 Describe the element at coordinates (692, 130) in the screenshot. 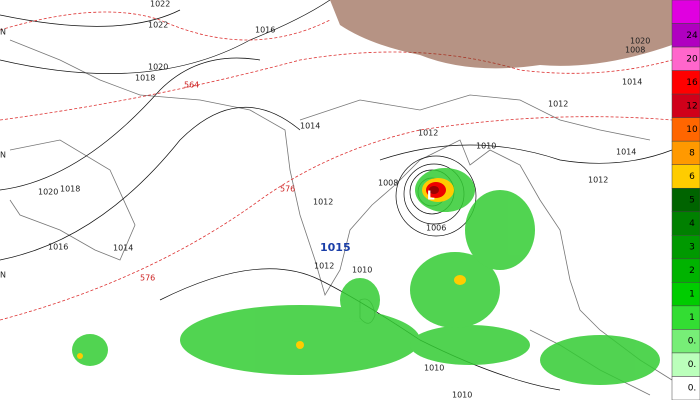

I see `colorbar-label: 10` at that location.